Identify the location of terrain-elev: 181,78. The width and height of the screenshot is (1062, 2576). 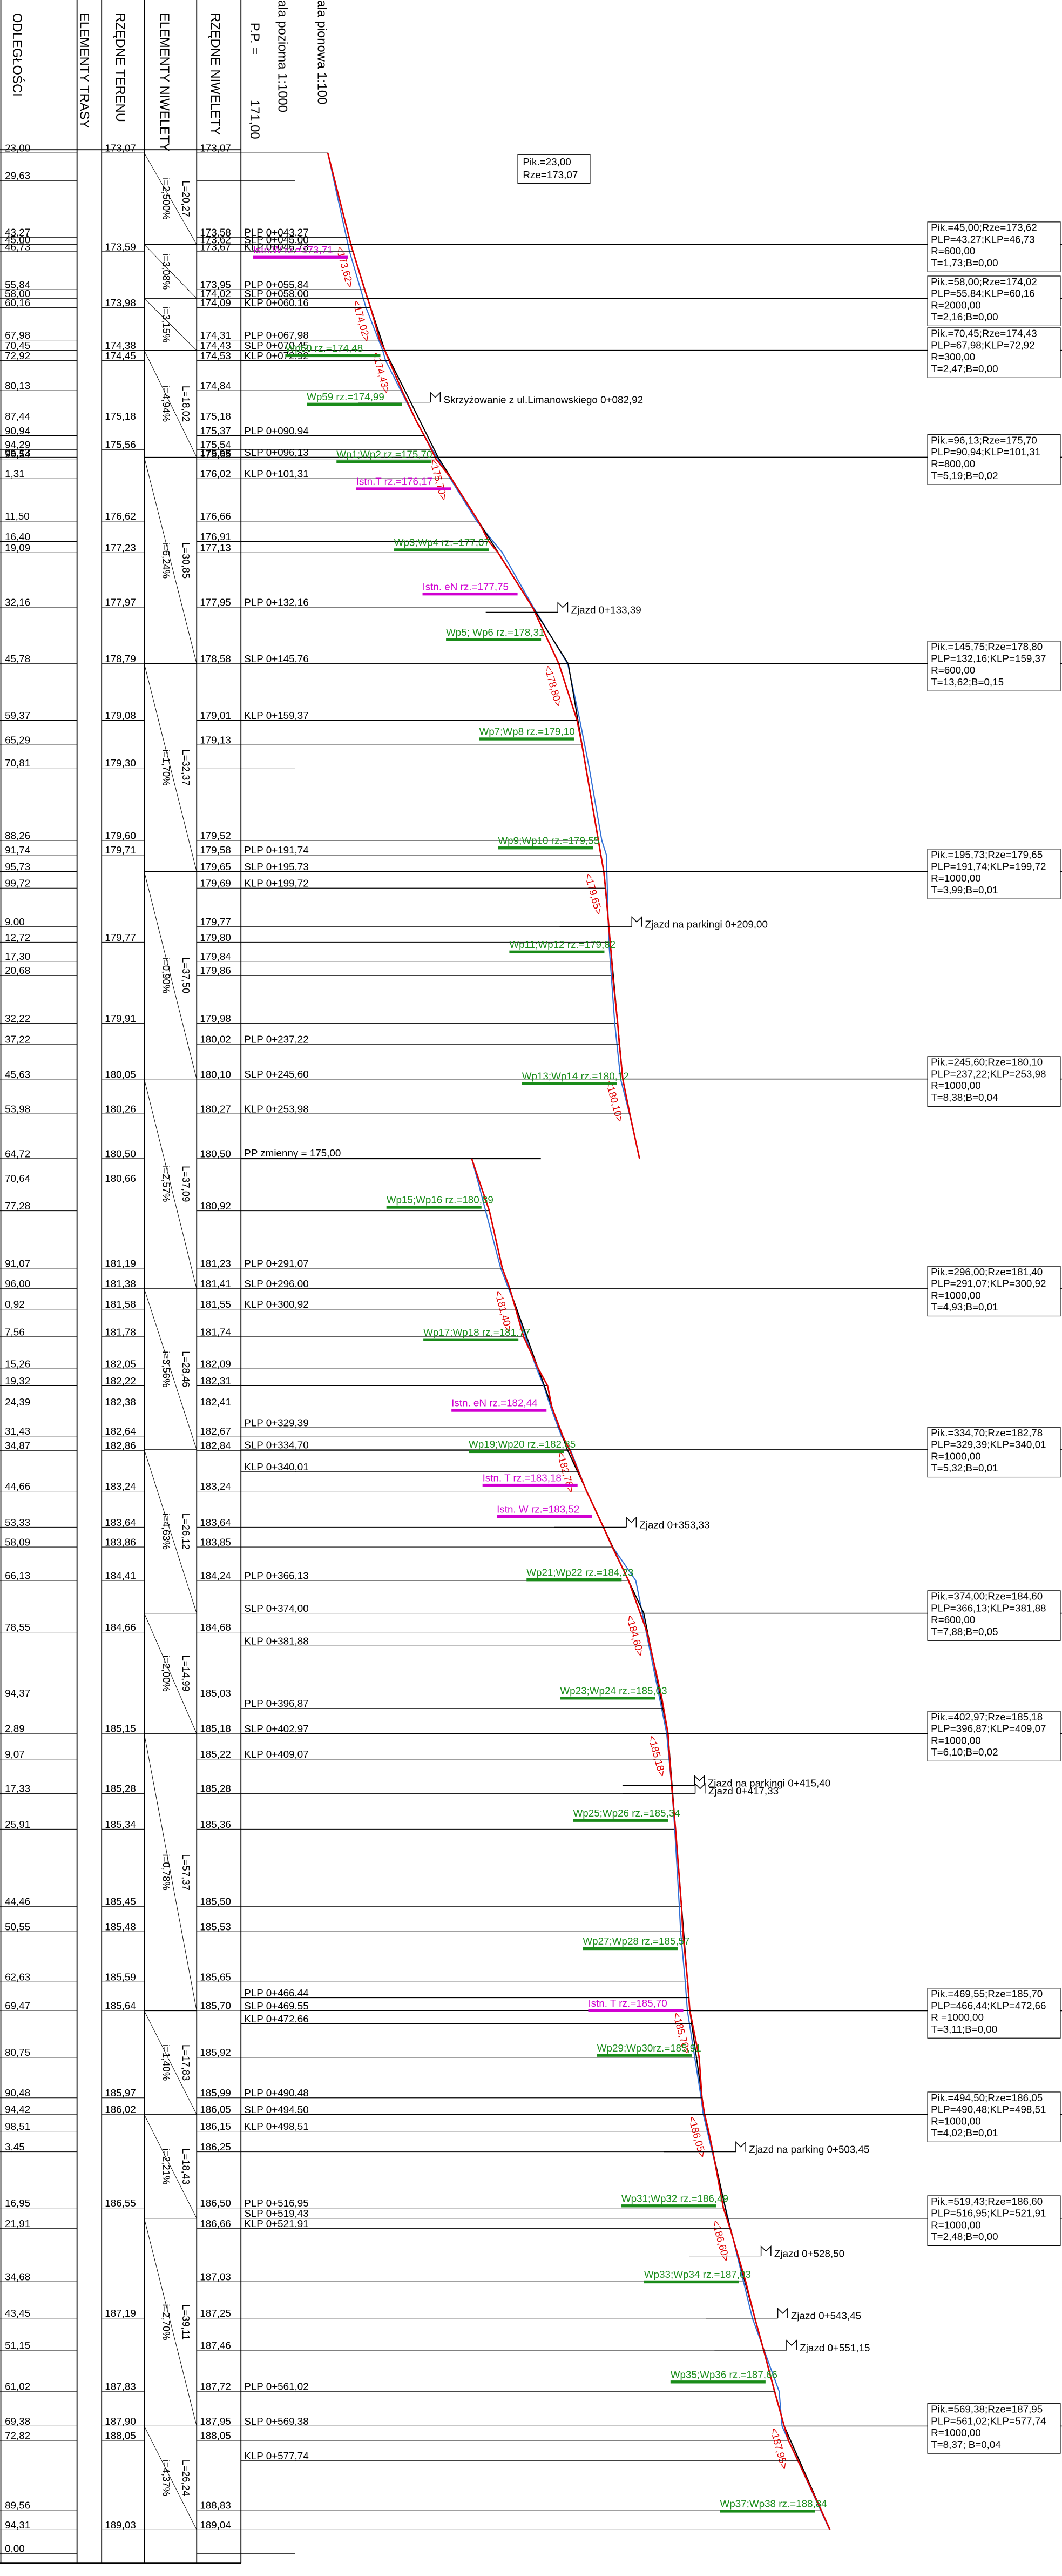
(120, 1331).